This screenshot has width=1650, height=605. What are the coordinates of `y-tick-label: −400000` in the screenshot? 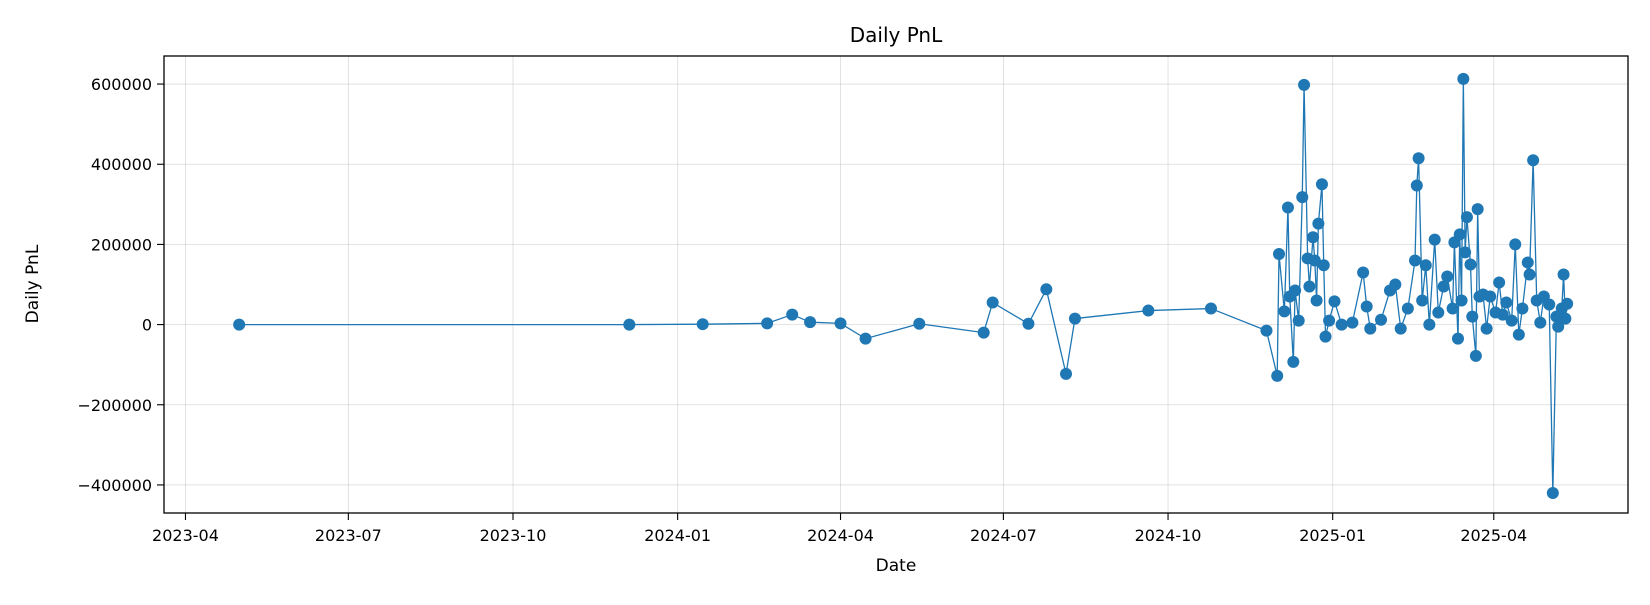 It's located at (115, 485).